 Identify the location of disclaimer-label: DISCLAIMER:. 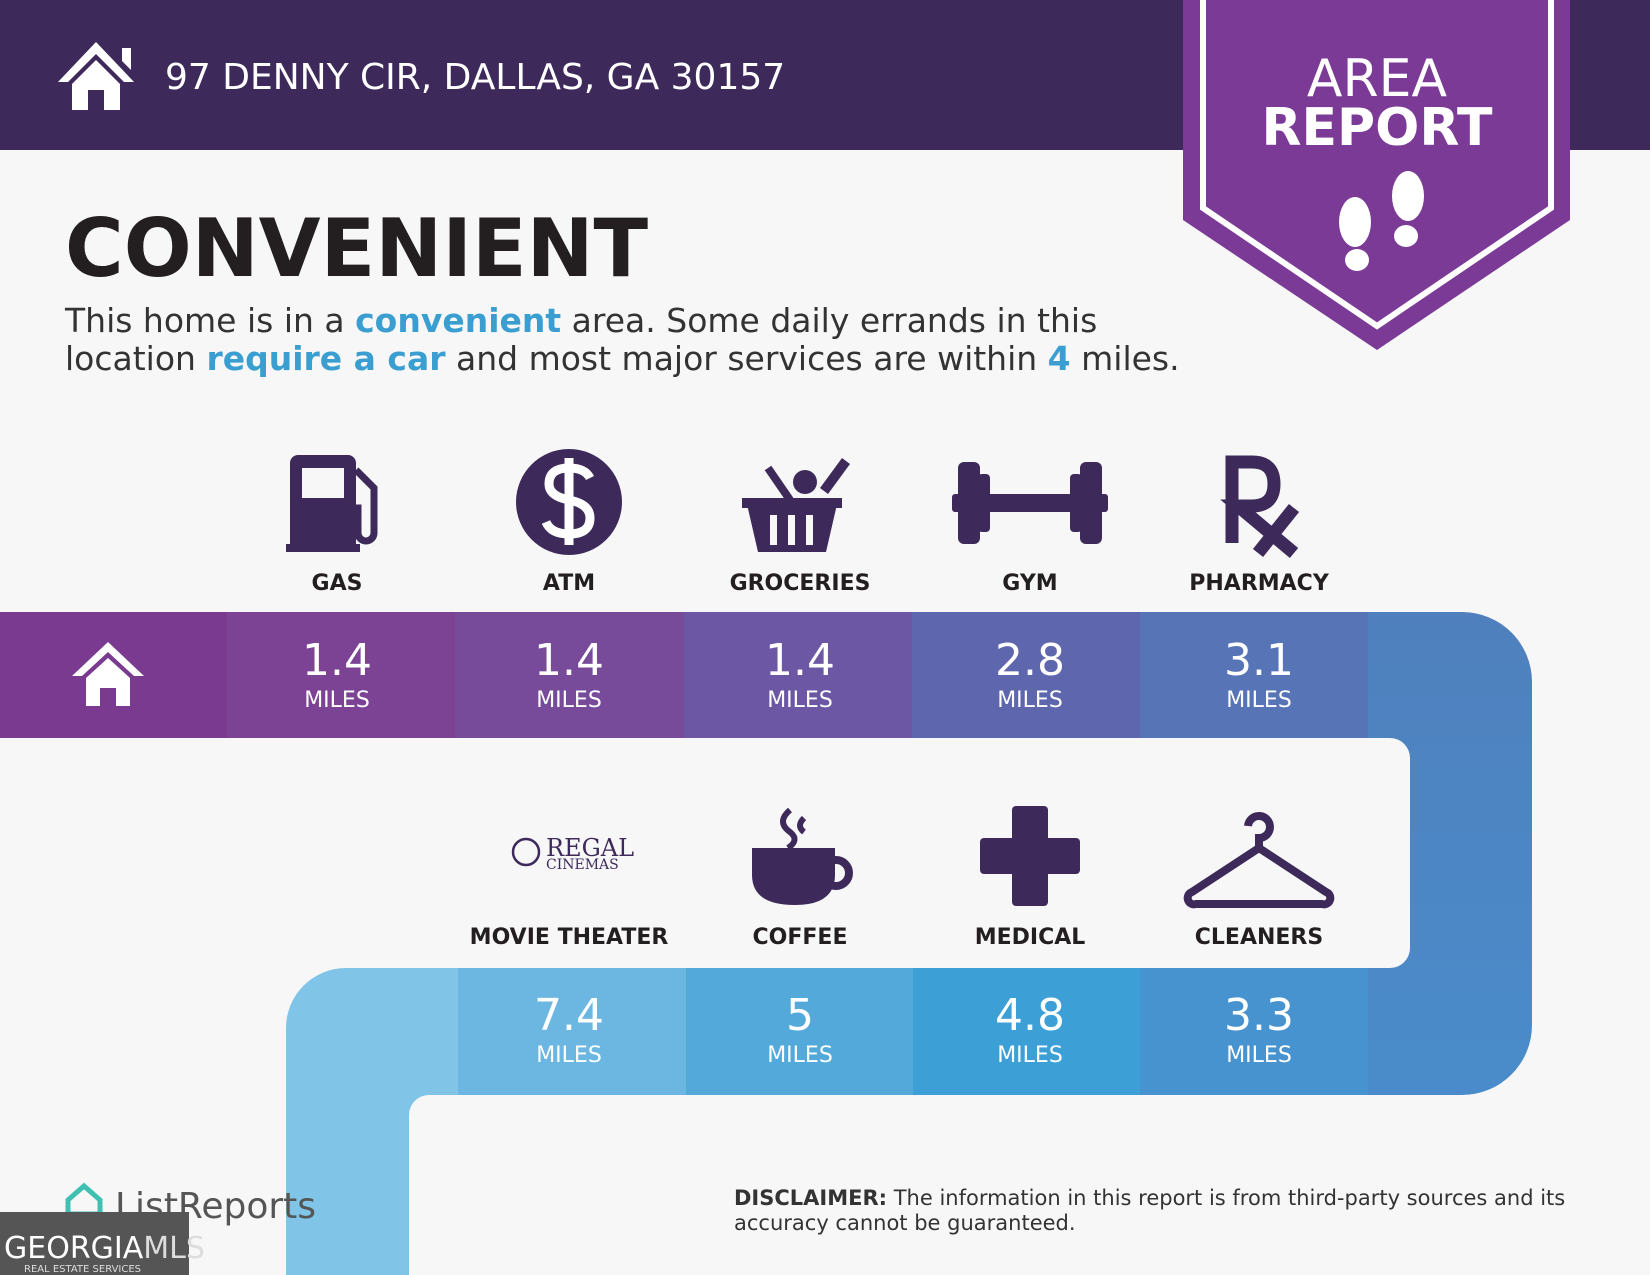
(810, 1198).